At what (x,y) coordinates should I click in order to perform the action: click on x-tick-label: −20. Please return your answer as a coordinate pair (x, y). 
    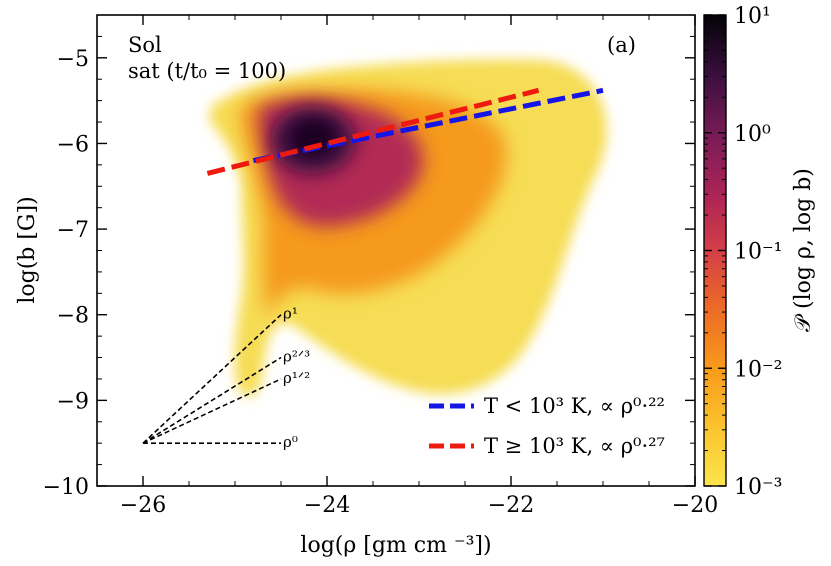
    Looking at the image, I should click on (695, 505).